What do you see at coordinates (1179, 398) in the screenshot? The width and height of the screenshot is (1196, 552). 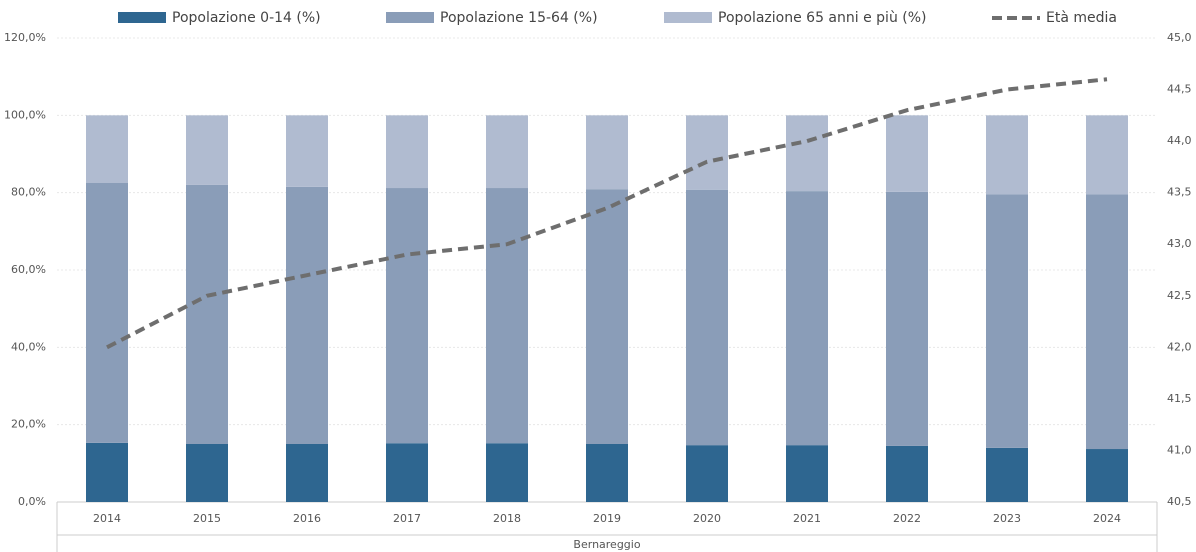 I see `y2-tick-label: 41,5` at bounding box center [1179, 398].